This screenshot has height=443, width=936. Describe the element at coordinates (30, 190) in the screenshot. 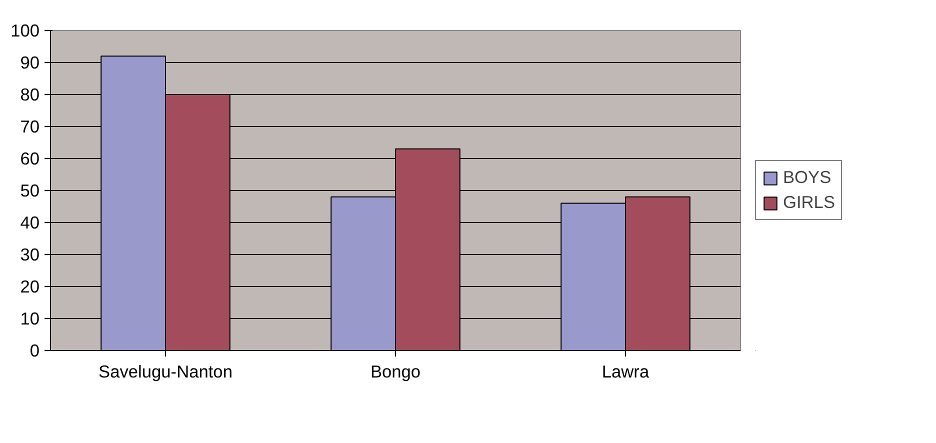

I see `y-tick-label: 50` at that location.